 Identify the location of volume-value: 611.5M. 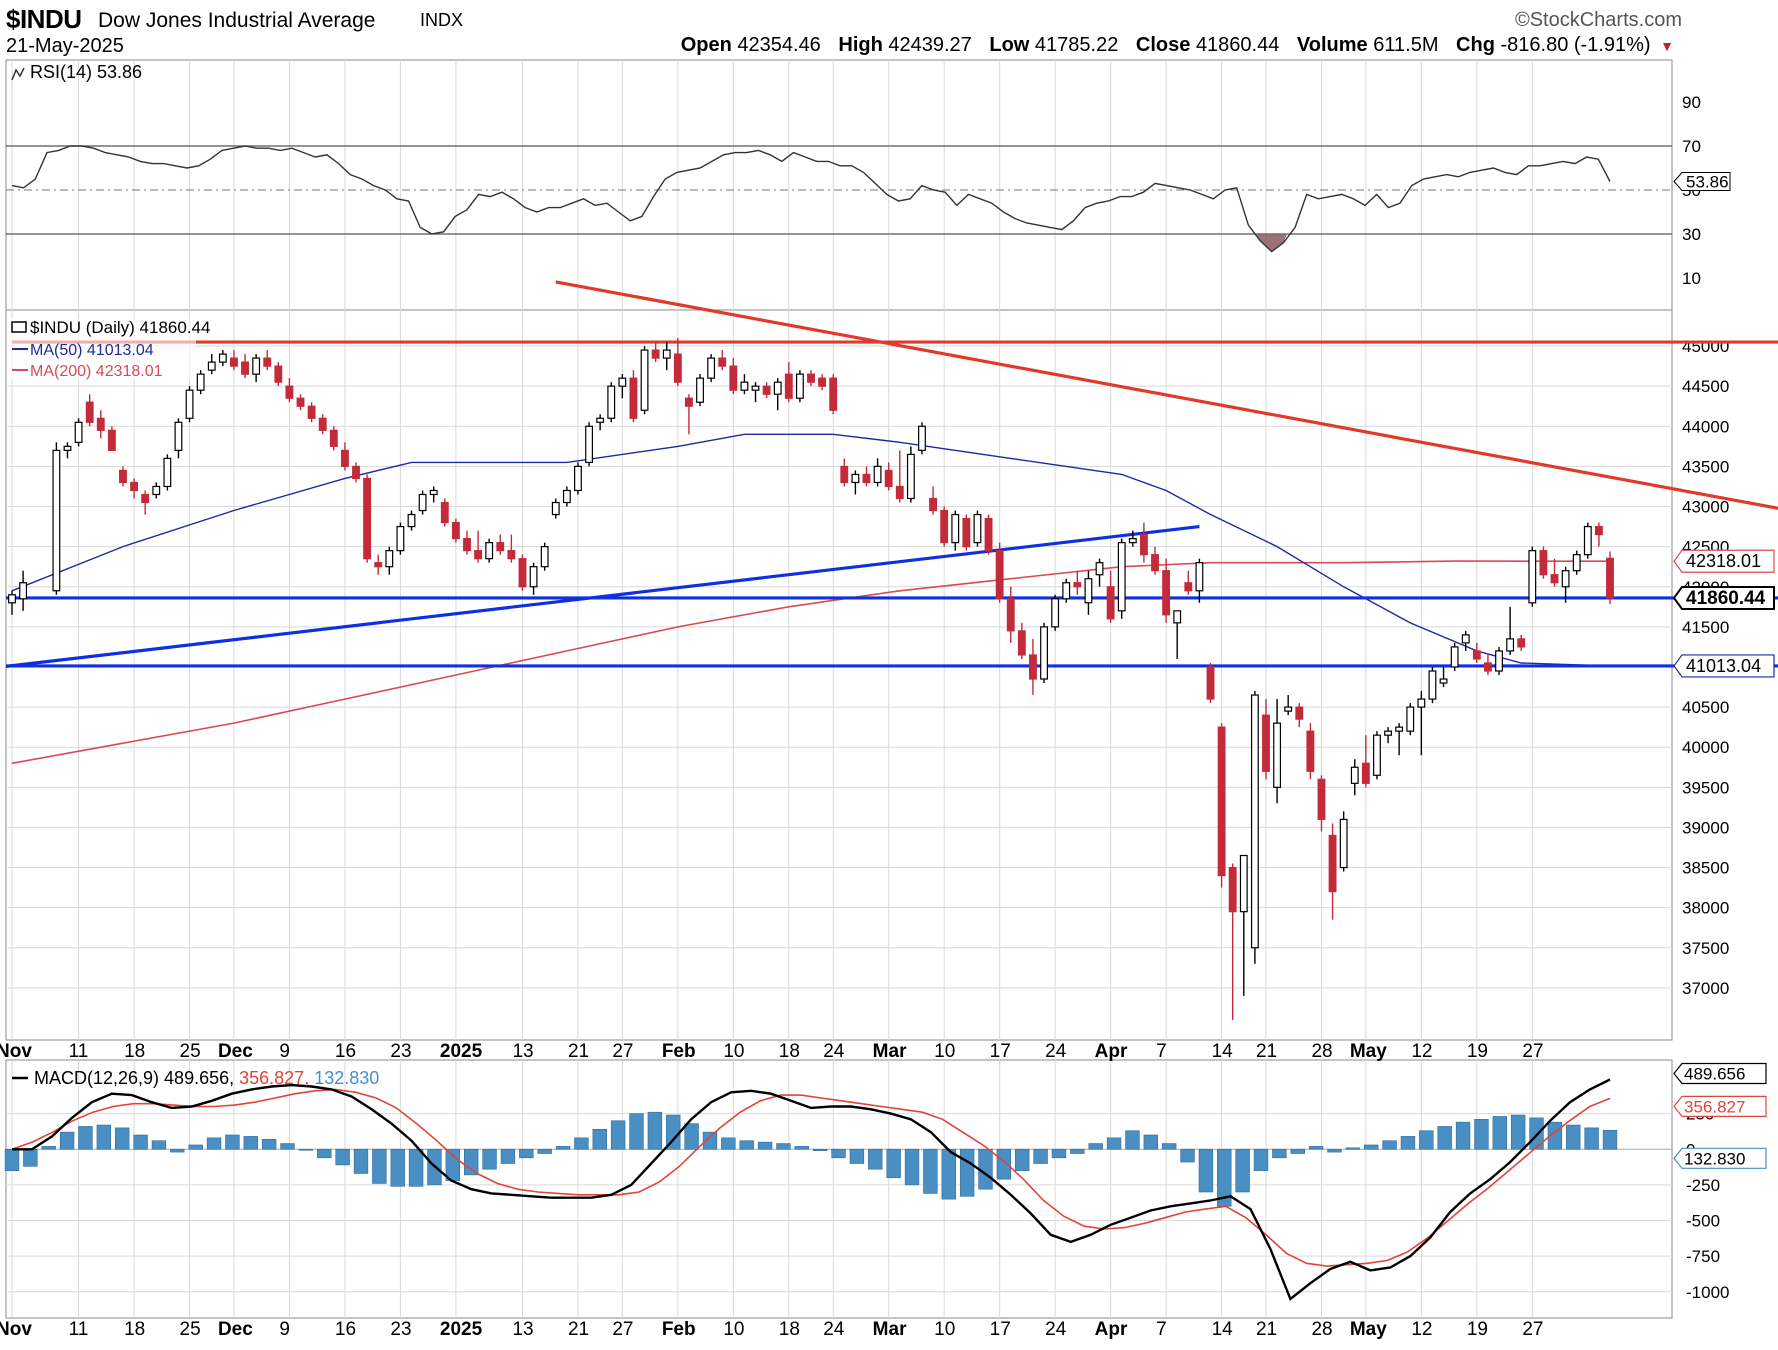
(1406, 45).